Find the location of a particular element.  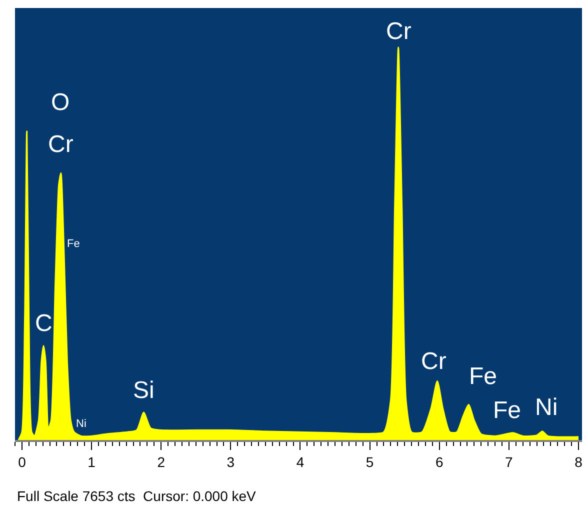

text: Full Scale 7653 cts Cursor: 0.000 keV is located at coordinates (137, 496).